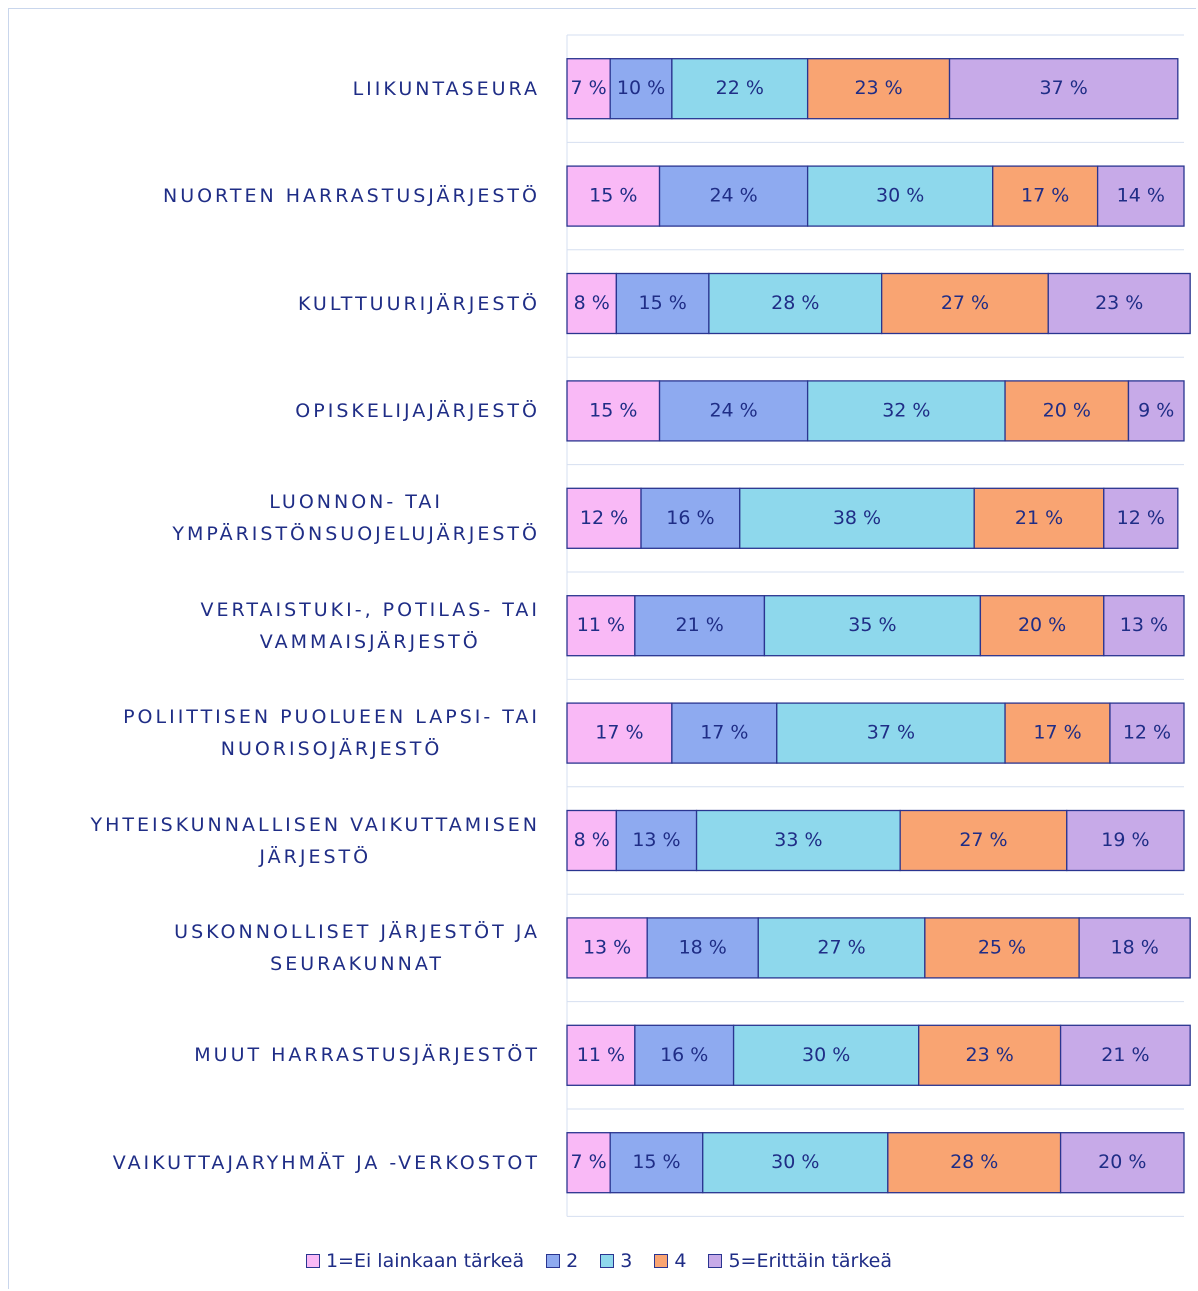 This screenshot has height=1291, width=1198. I want to click on category-label: YHTEISKUNNALLISEN VAIKUTTAMISEN JÄRJESTÖ, so click(315, 840).